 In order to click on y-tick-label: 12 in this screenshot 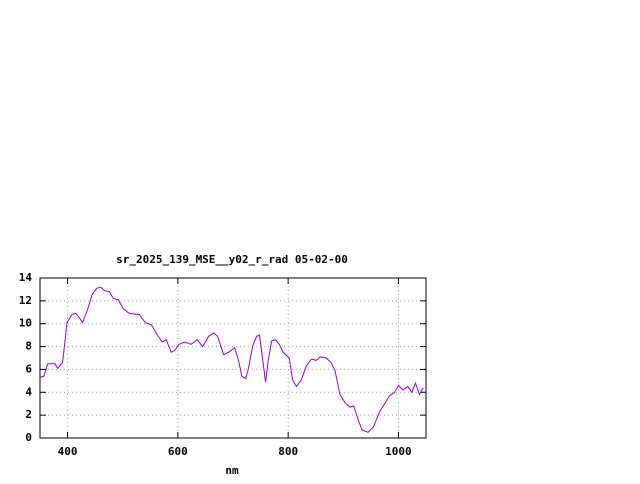, I will do `click(25, 300)`.